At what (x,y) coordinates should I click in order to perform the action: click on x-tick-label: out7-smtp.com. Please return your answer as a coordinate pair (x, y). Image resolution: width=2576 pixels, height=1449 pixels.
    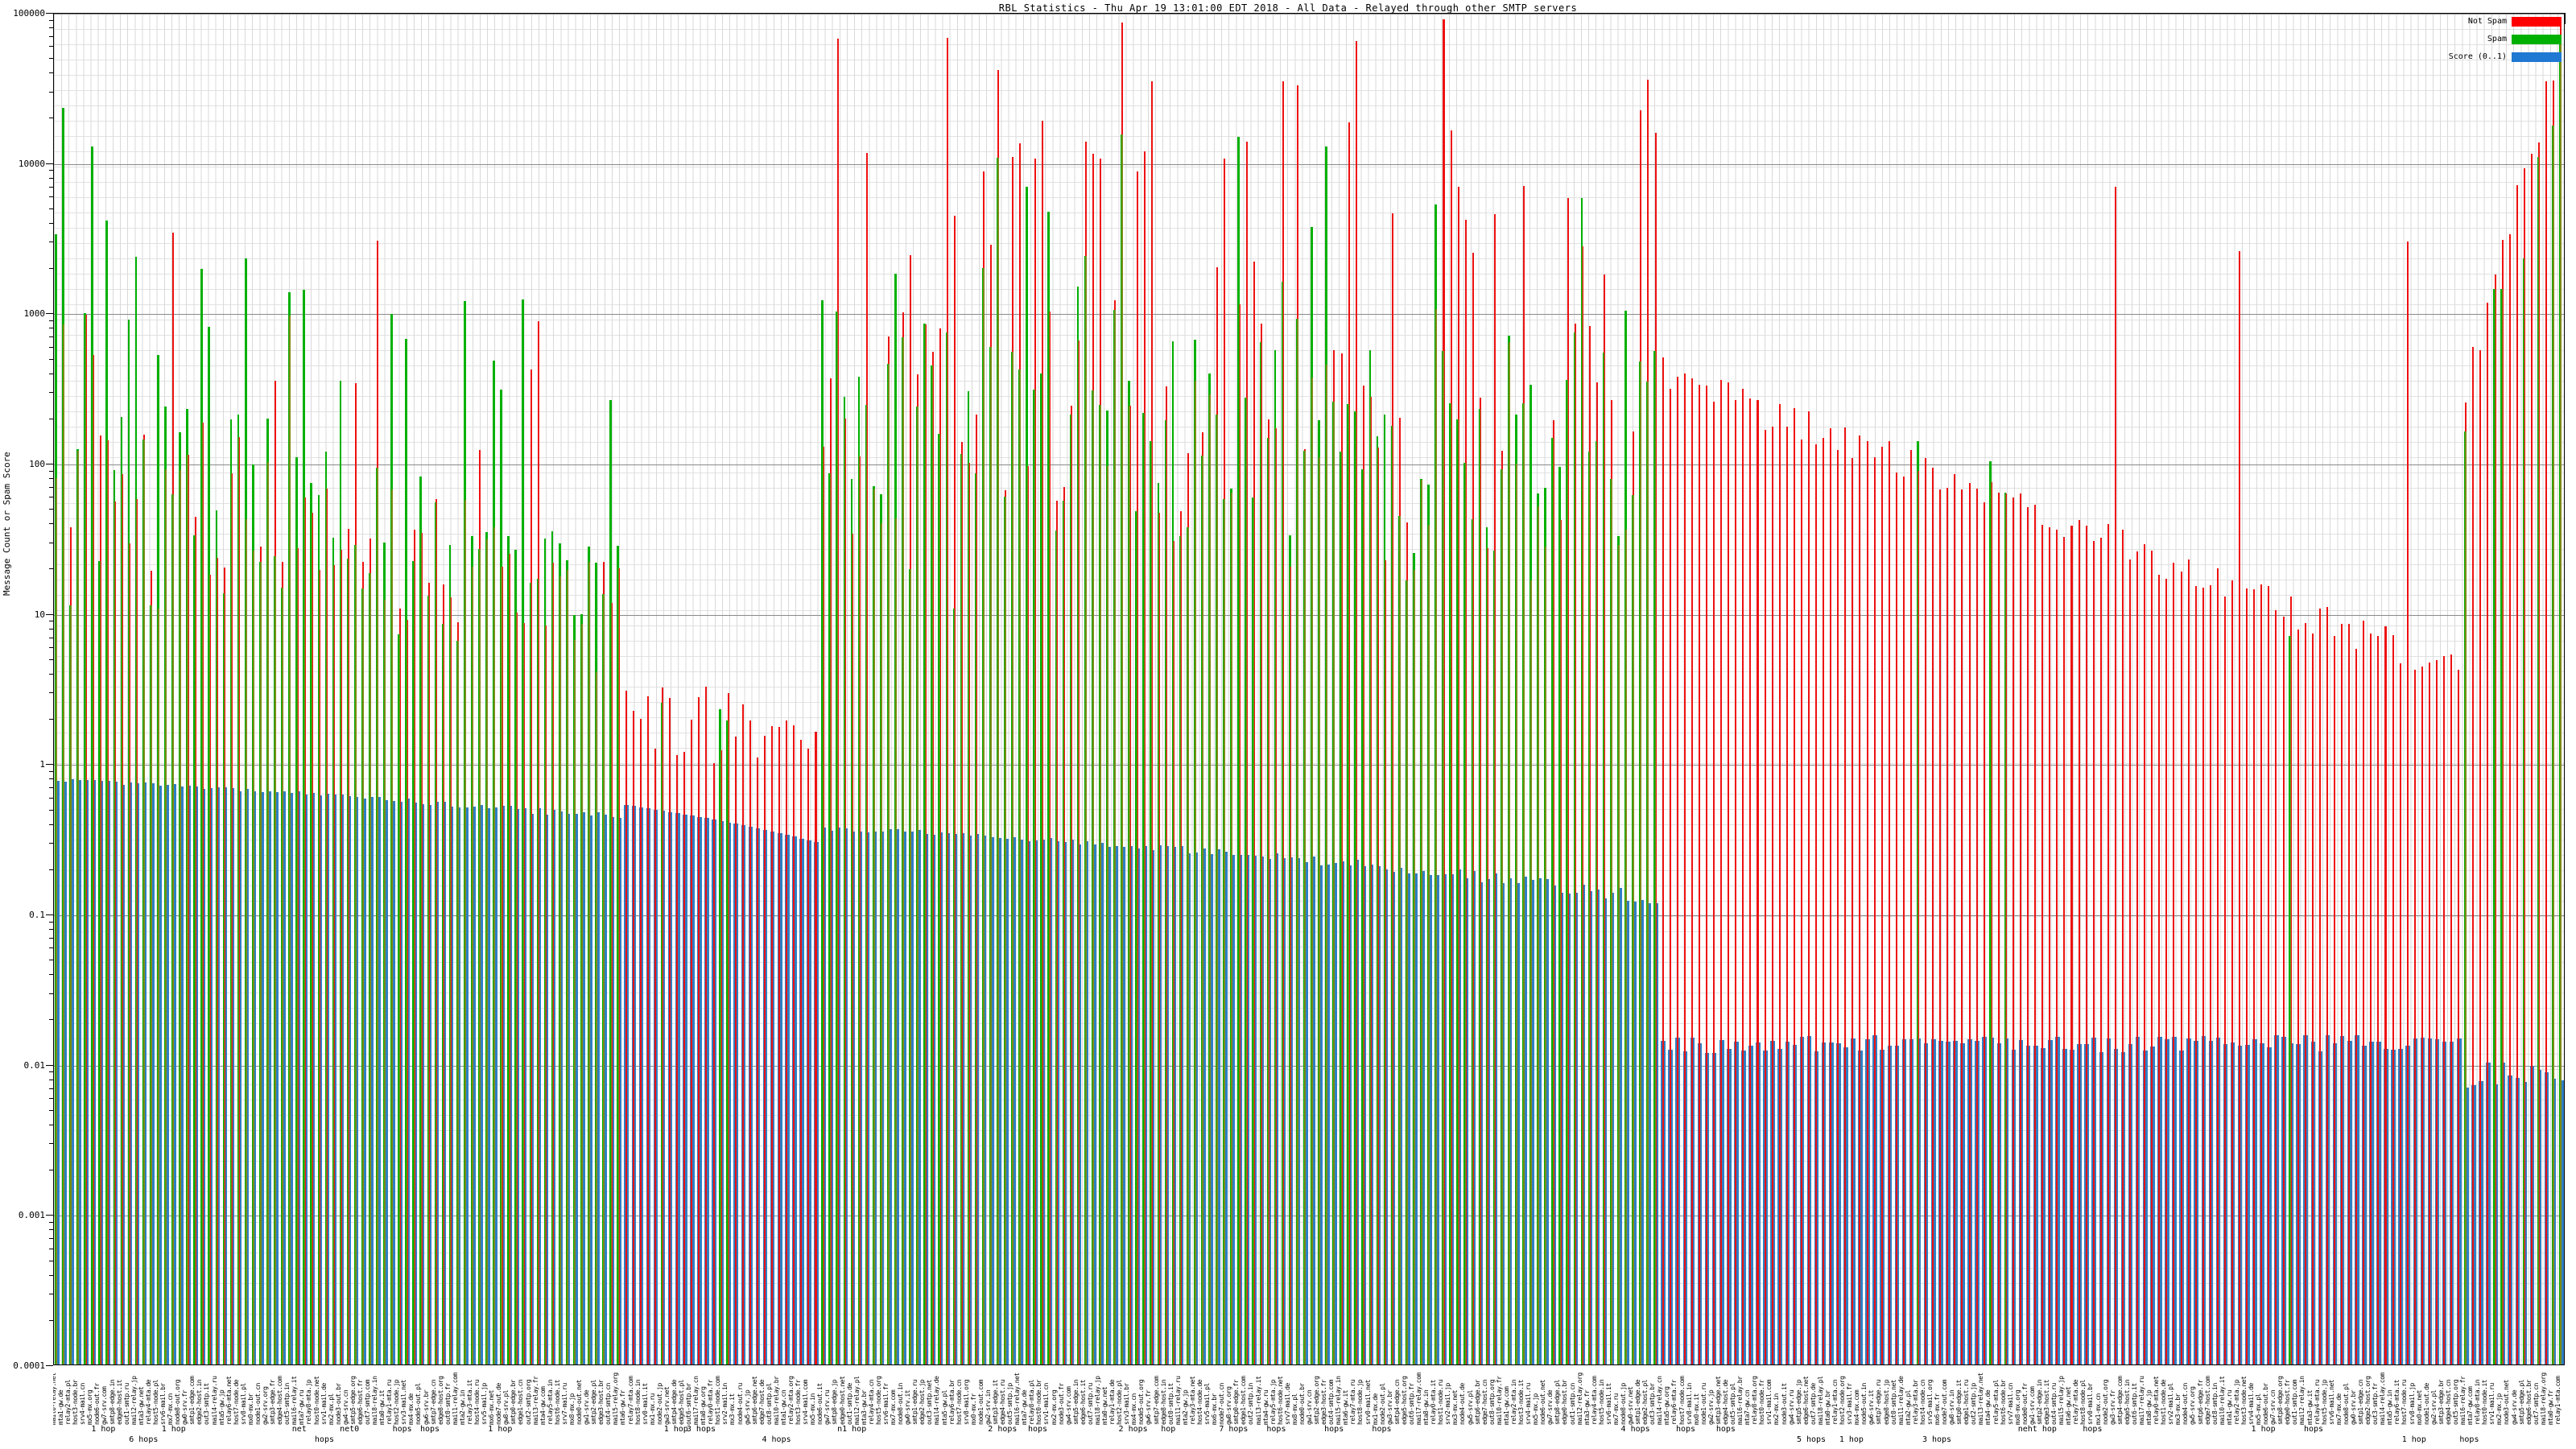
    Looking at the image, I should click on (367, 1402).